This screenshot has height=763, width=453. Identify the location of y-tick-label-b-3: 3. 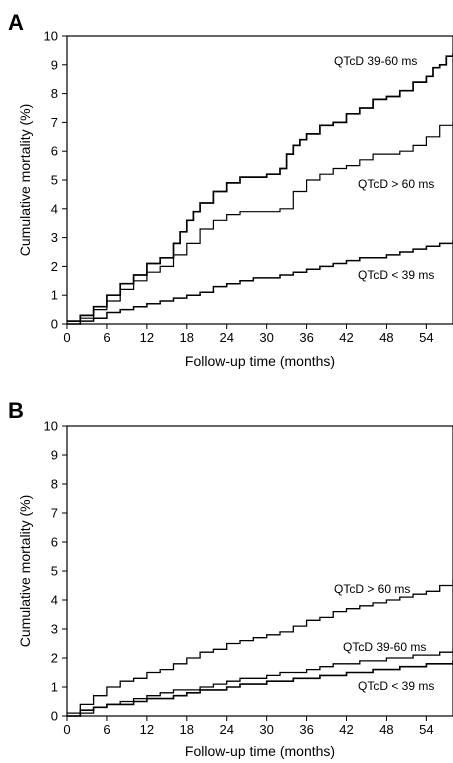
(54, 629).